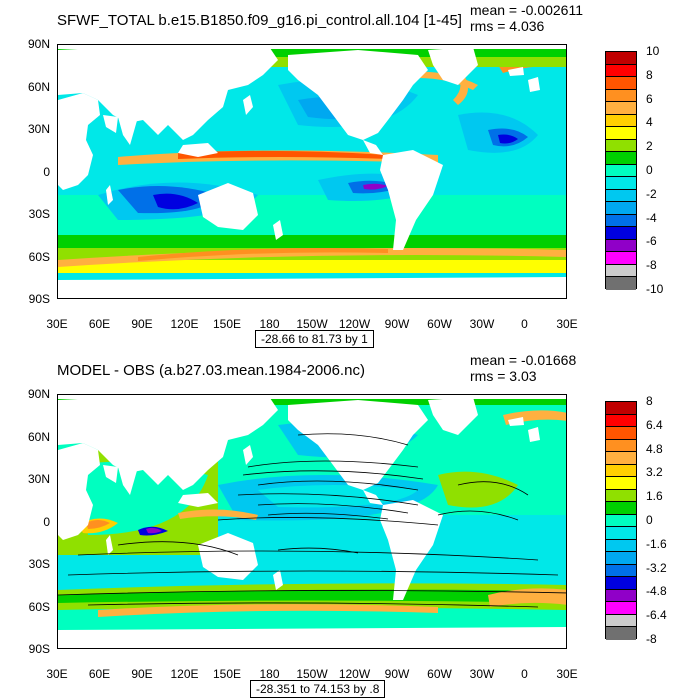 This screenshot has height=700, width=700. I want to click on longitude-tick-label: 150W, so click(312, 324).